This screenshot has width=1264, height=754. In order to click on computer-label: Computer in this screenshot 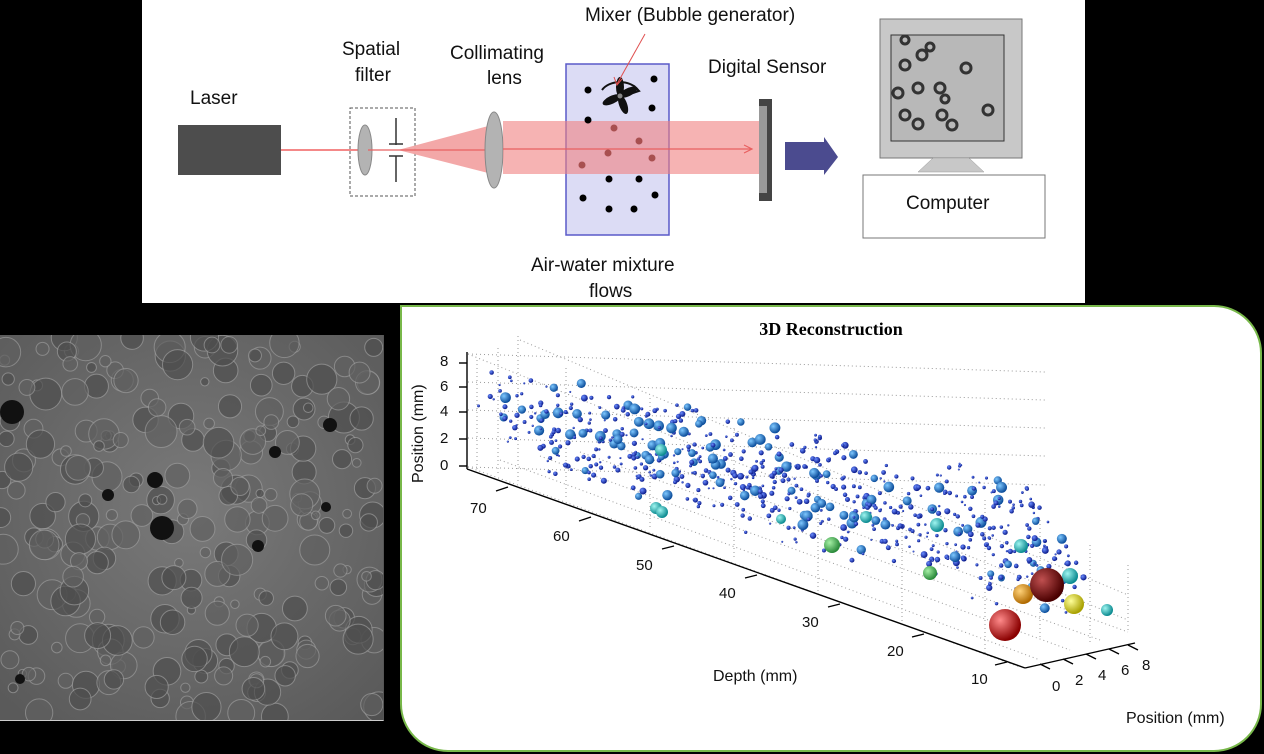, I will do `click(948, 203)`.